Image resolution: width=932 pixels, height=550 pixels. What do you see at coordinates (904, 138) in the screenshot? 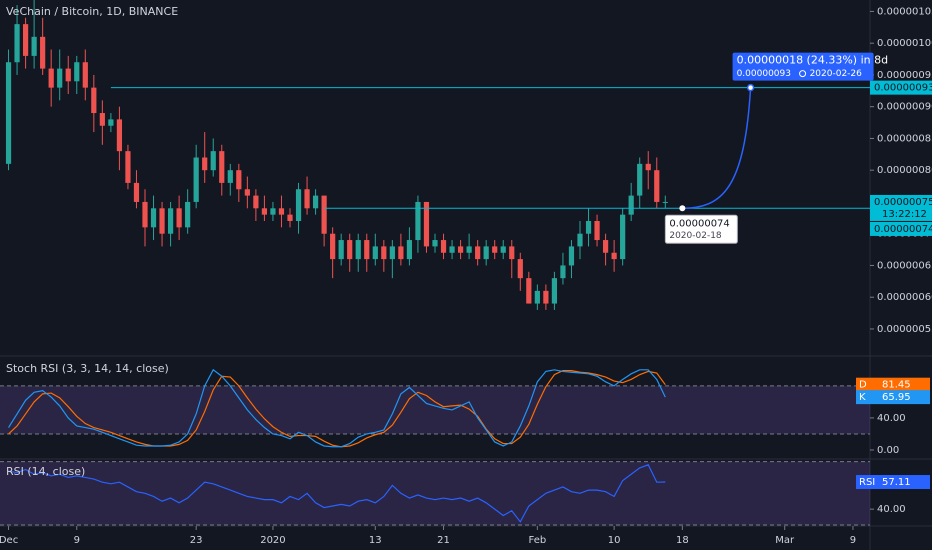
I see `y-tick-label: 0.00000085` at bounding box center [904, 138].